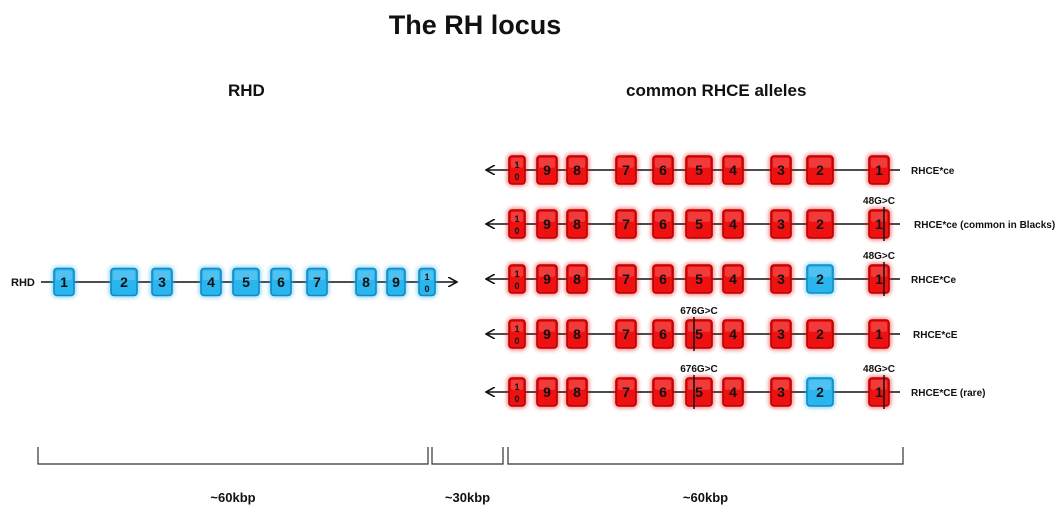 The width and height of the screenshot is (1062, 522). I want to click on rhd-exon-1: 1, so click(64, 282).